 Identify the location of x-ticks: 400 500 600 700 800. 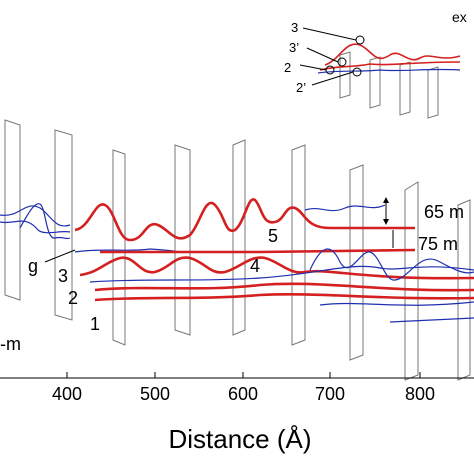
(243, 388).